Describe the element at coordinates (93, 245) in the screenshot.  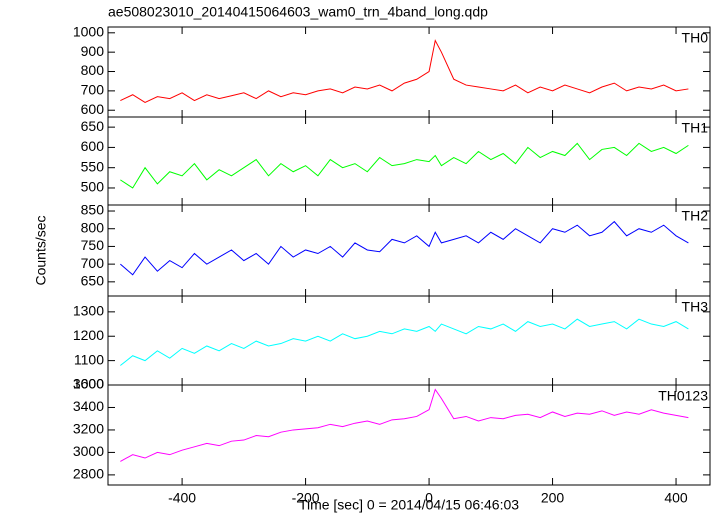
I see `y-tick-label: 750` at that location.